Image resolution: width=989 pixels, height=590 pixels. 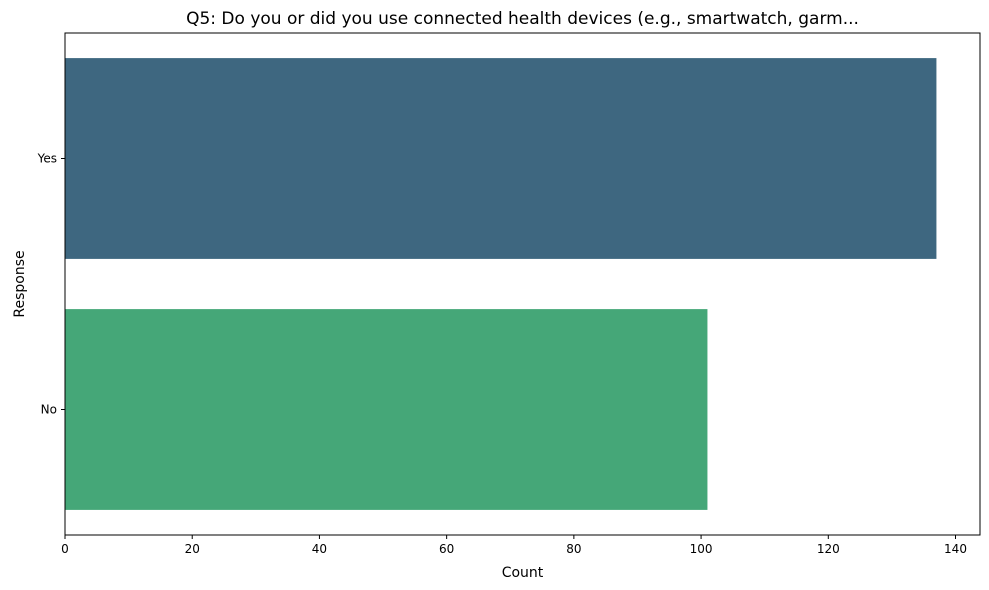 I want to click on x-tick-label: 140, so click(x=955, y=549).